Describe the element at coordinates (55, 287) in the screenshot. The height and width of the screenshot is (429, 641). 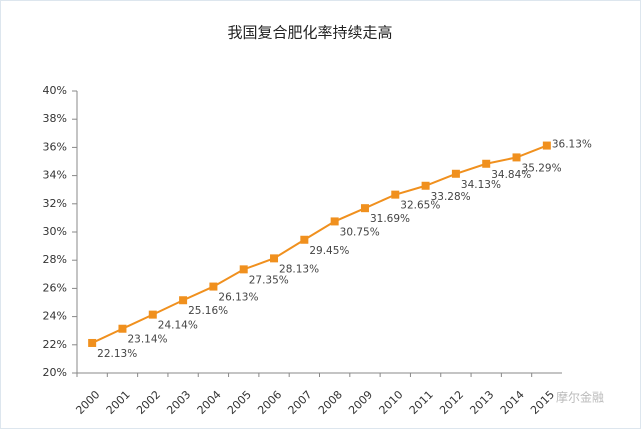
I see `y-tick-label: 26%` at that location.